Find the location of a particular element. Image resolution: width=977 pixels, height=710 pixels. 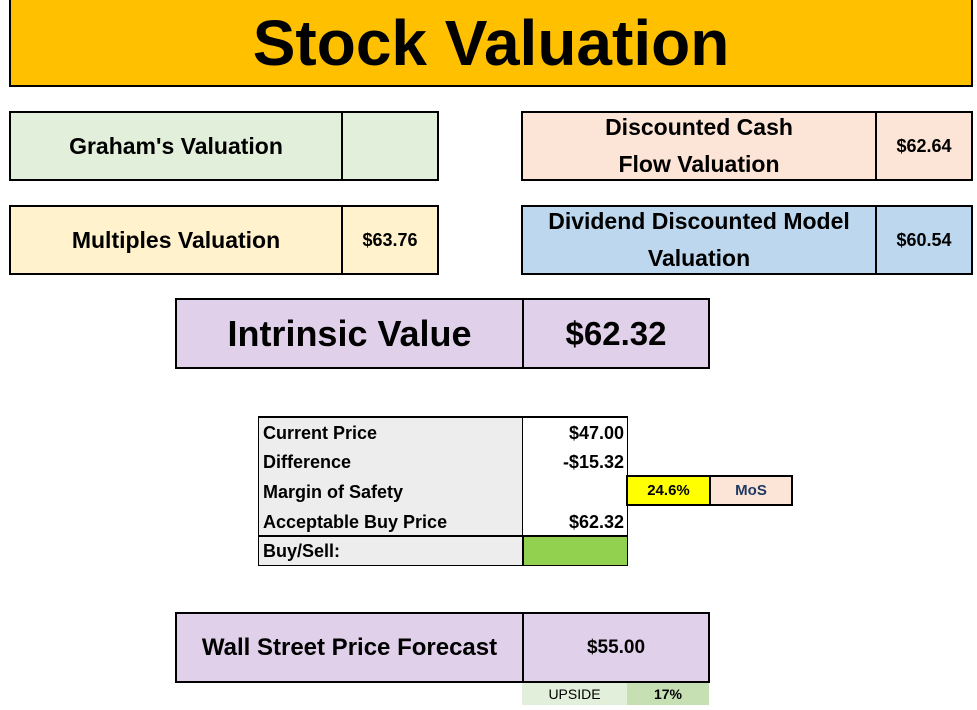

difference-value: -$15.32 is located at coordinates (574, 462).